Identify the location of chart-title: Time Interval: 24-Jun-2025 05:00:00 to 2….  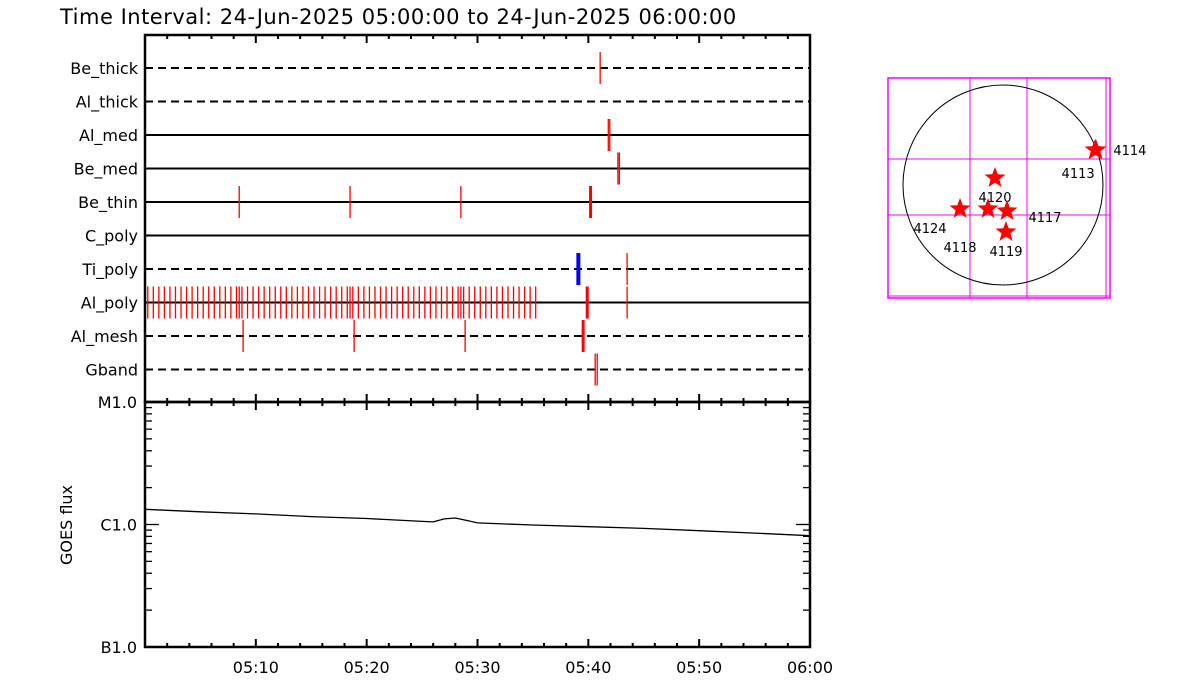
(398, 17).